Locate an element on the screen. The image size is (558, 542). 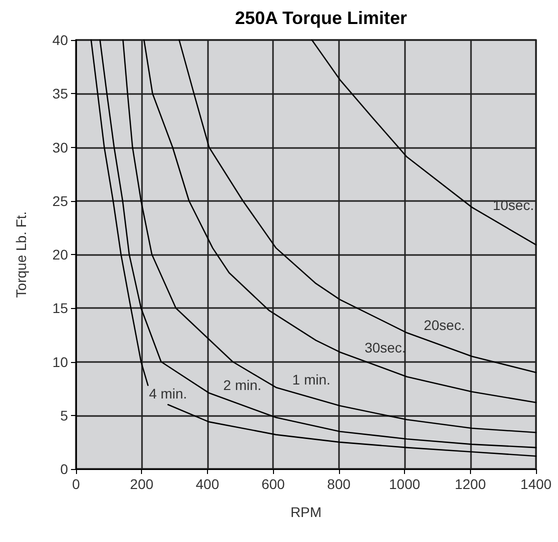
x-tick-label: 600 is located at coordinates (273, 484).